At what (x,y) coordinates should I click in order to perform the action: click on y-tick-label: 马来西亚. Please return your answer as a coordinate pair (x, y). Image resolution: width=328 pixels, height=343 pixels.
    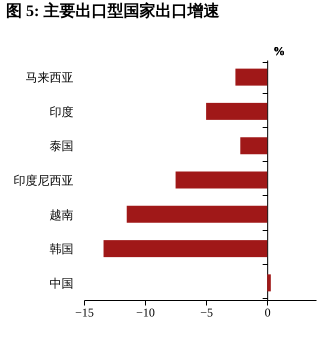
    Looking at the image, I should click on (50, 77).